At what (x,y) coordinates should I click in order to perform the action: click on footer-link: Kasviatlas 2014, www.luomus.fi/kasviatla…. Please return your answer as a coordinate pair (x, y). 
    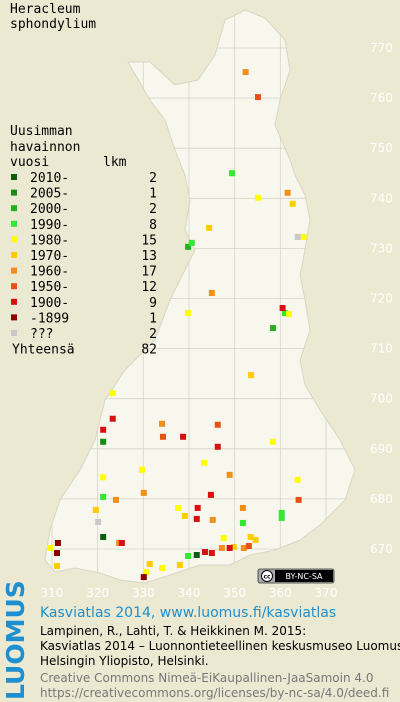
    Looking at the image, I should click on (188, 613).